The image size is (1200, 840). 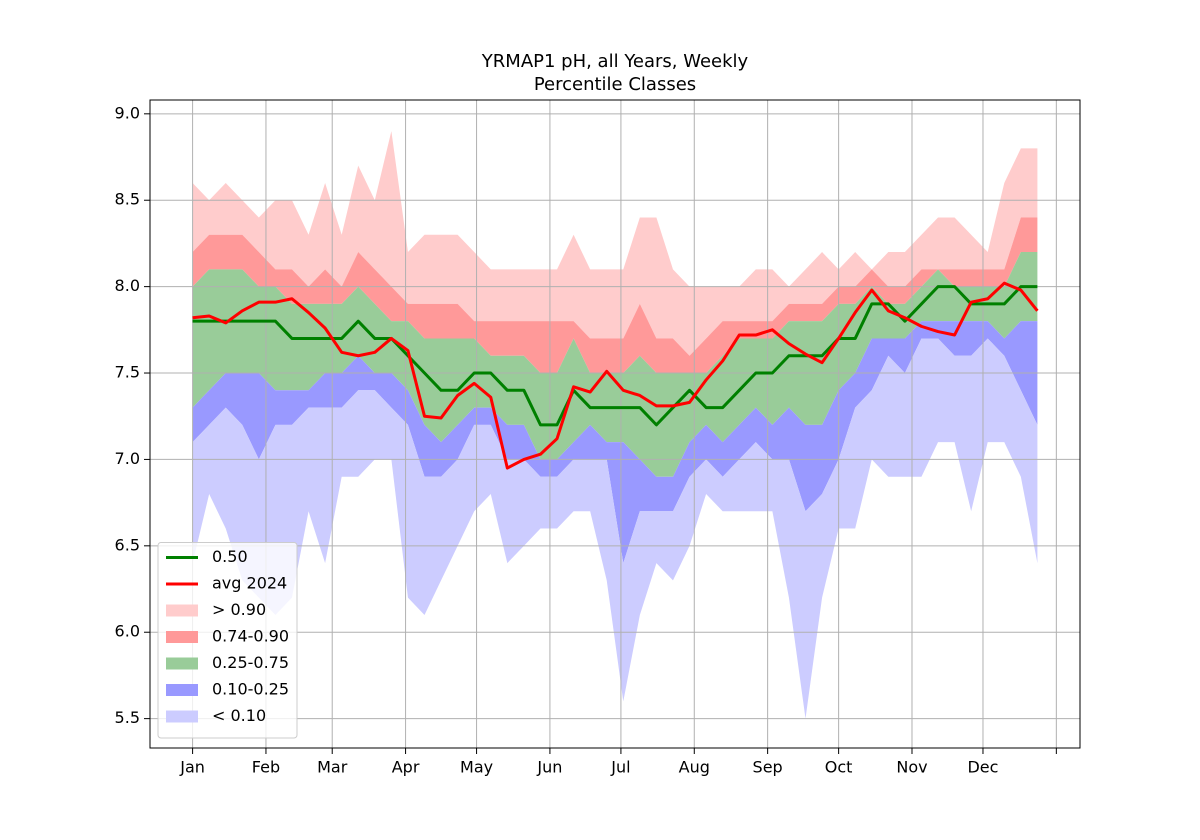 I want to click on x-tick-label: Feb, so click(x=266, y=767).